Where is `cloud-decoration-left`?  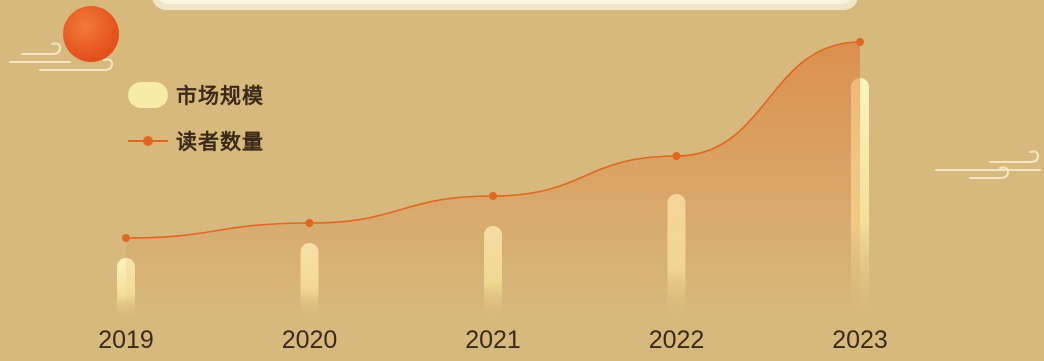
cloud-decoration-left is located at coordinates (61, 56).